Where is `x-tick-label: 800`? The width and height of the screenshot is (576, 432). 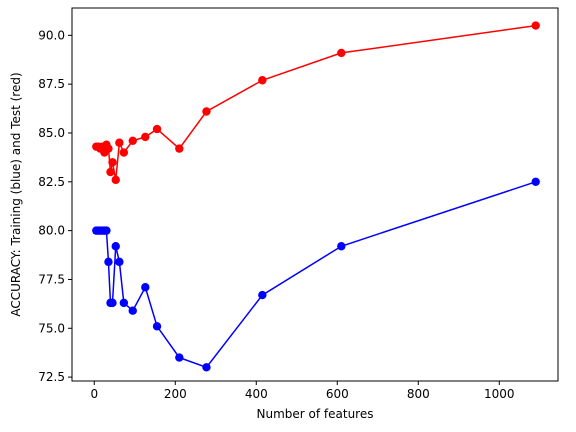
x-tick-label: 800 is located at coordinates (418, 394).